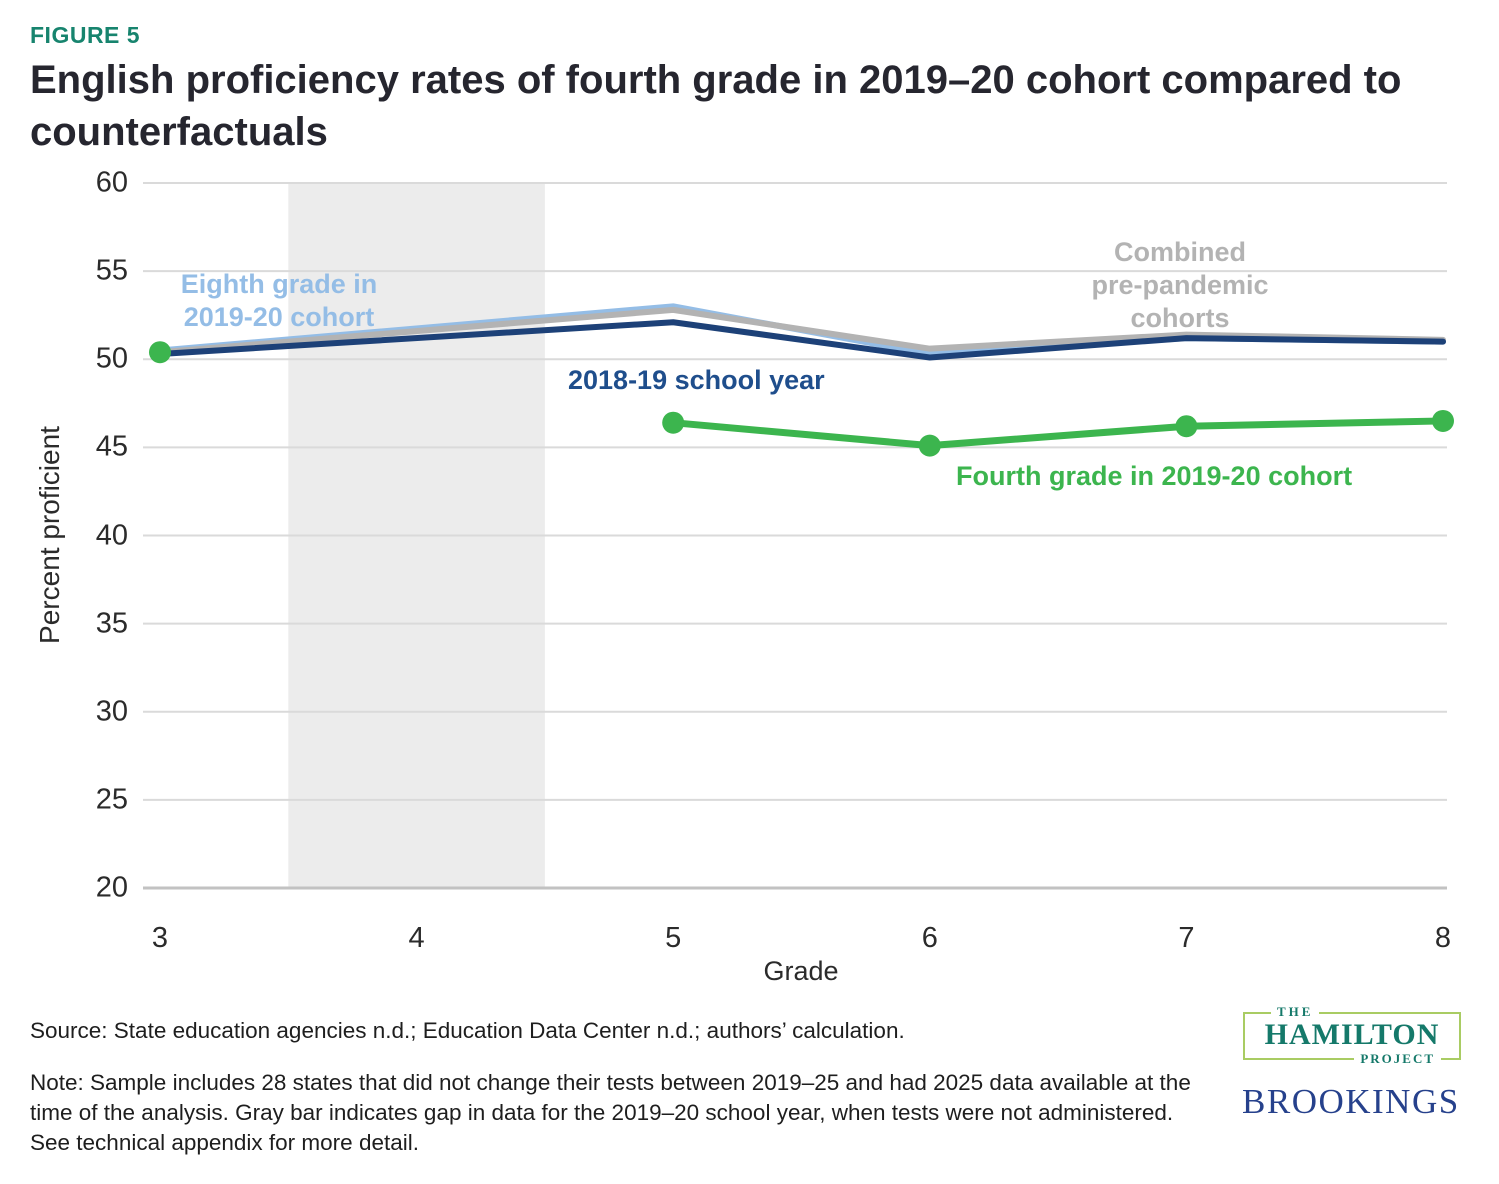  Describe the element at coordinates (1180, 285) in the screenshot. I see `series-label-combined-pre-pandemic-cohorts: Combined pre-pandemic cohorts` at that location.